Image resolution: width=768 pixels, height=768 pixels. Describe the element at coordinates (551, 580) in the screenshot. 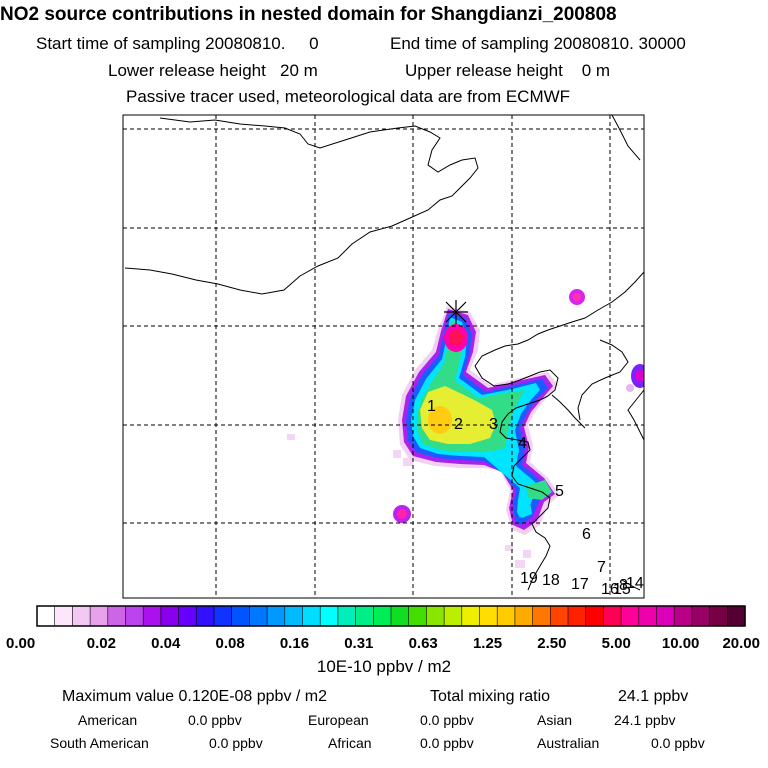

I see `source-label: 18` at that location.